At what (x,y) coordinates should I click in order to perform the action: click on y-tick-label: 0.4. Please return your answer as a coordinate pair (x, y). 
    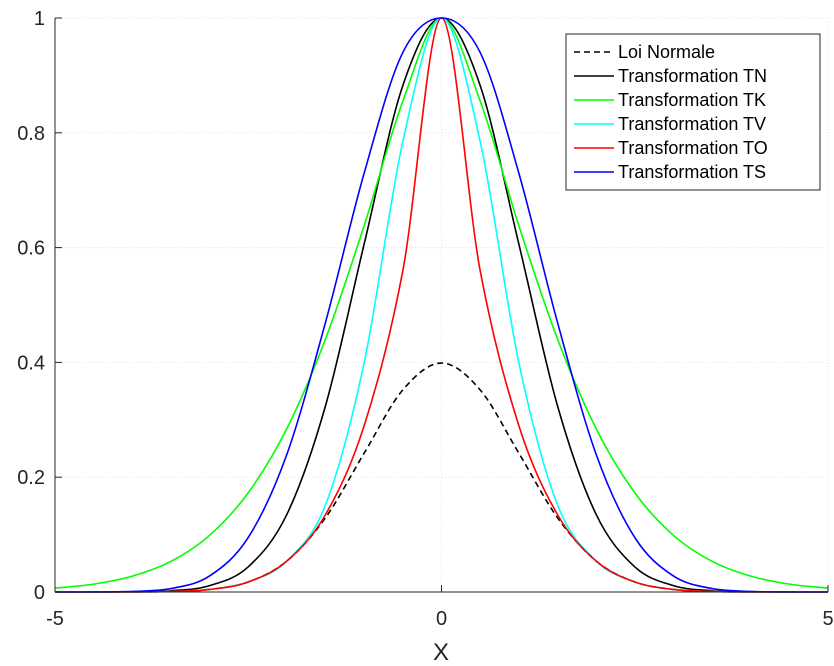
    Looking at the image, I should click on (31, 363).